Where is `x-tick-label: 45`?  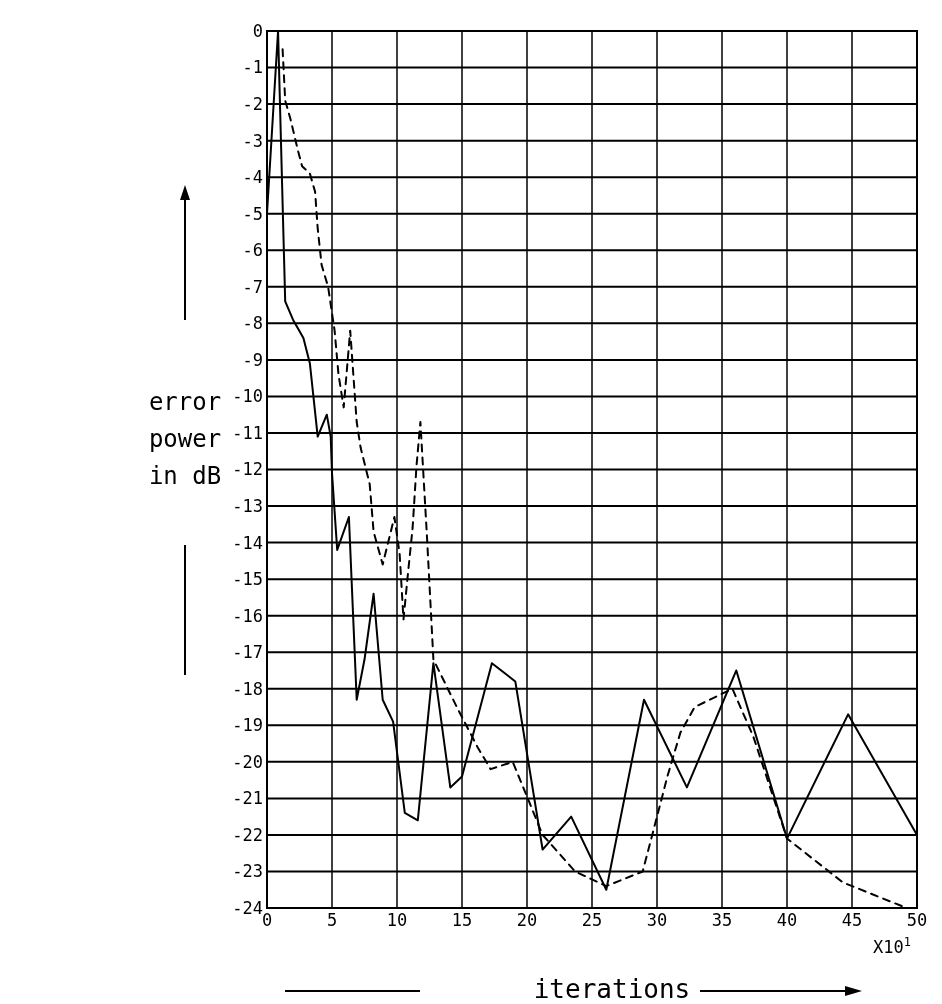 x-tick-label: 45 is located at coordinates (852, 920).